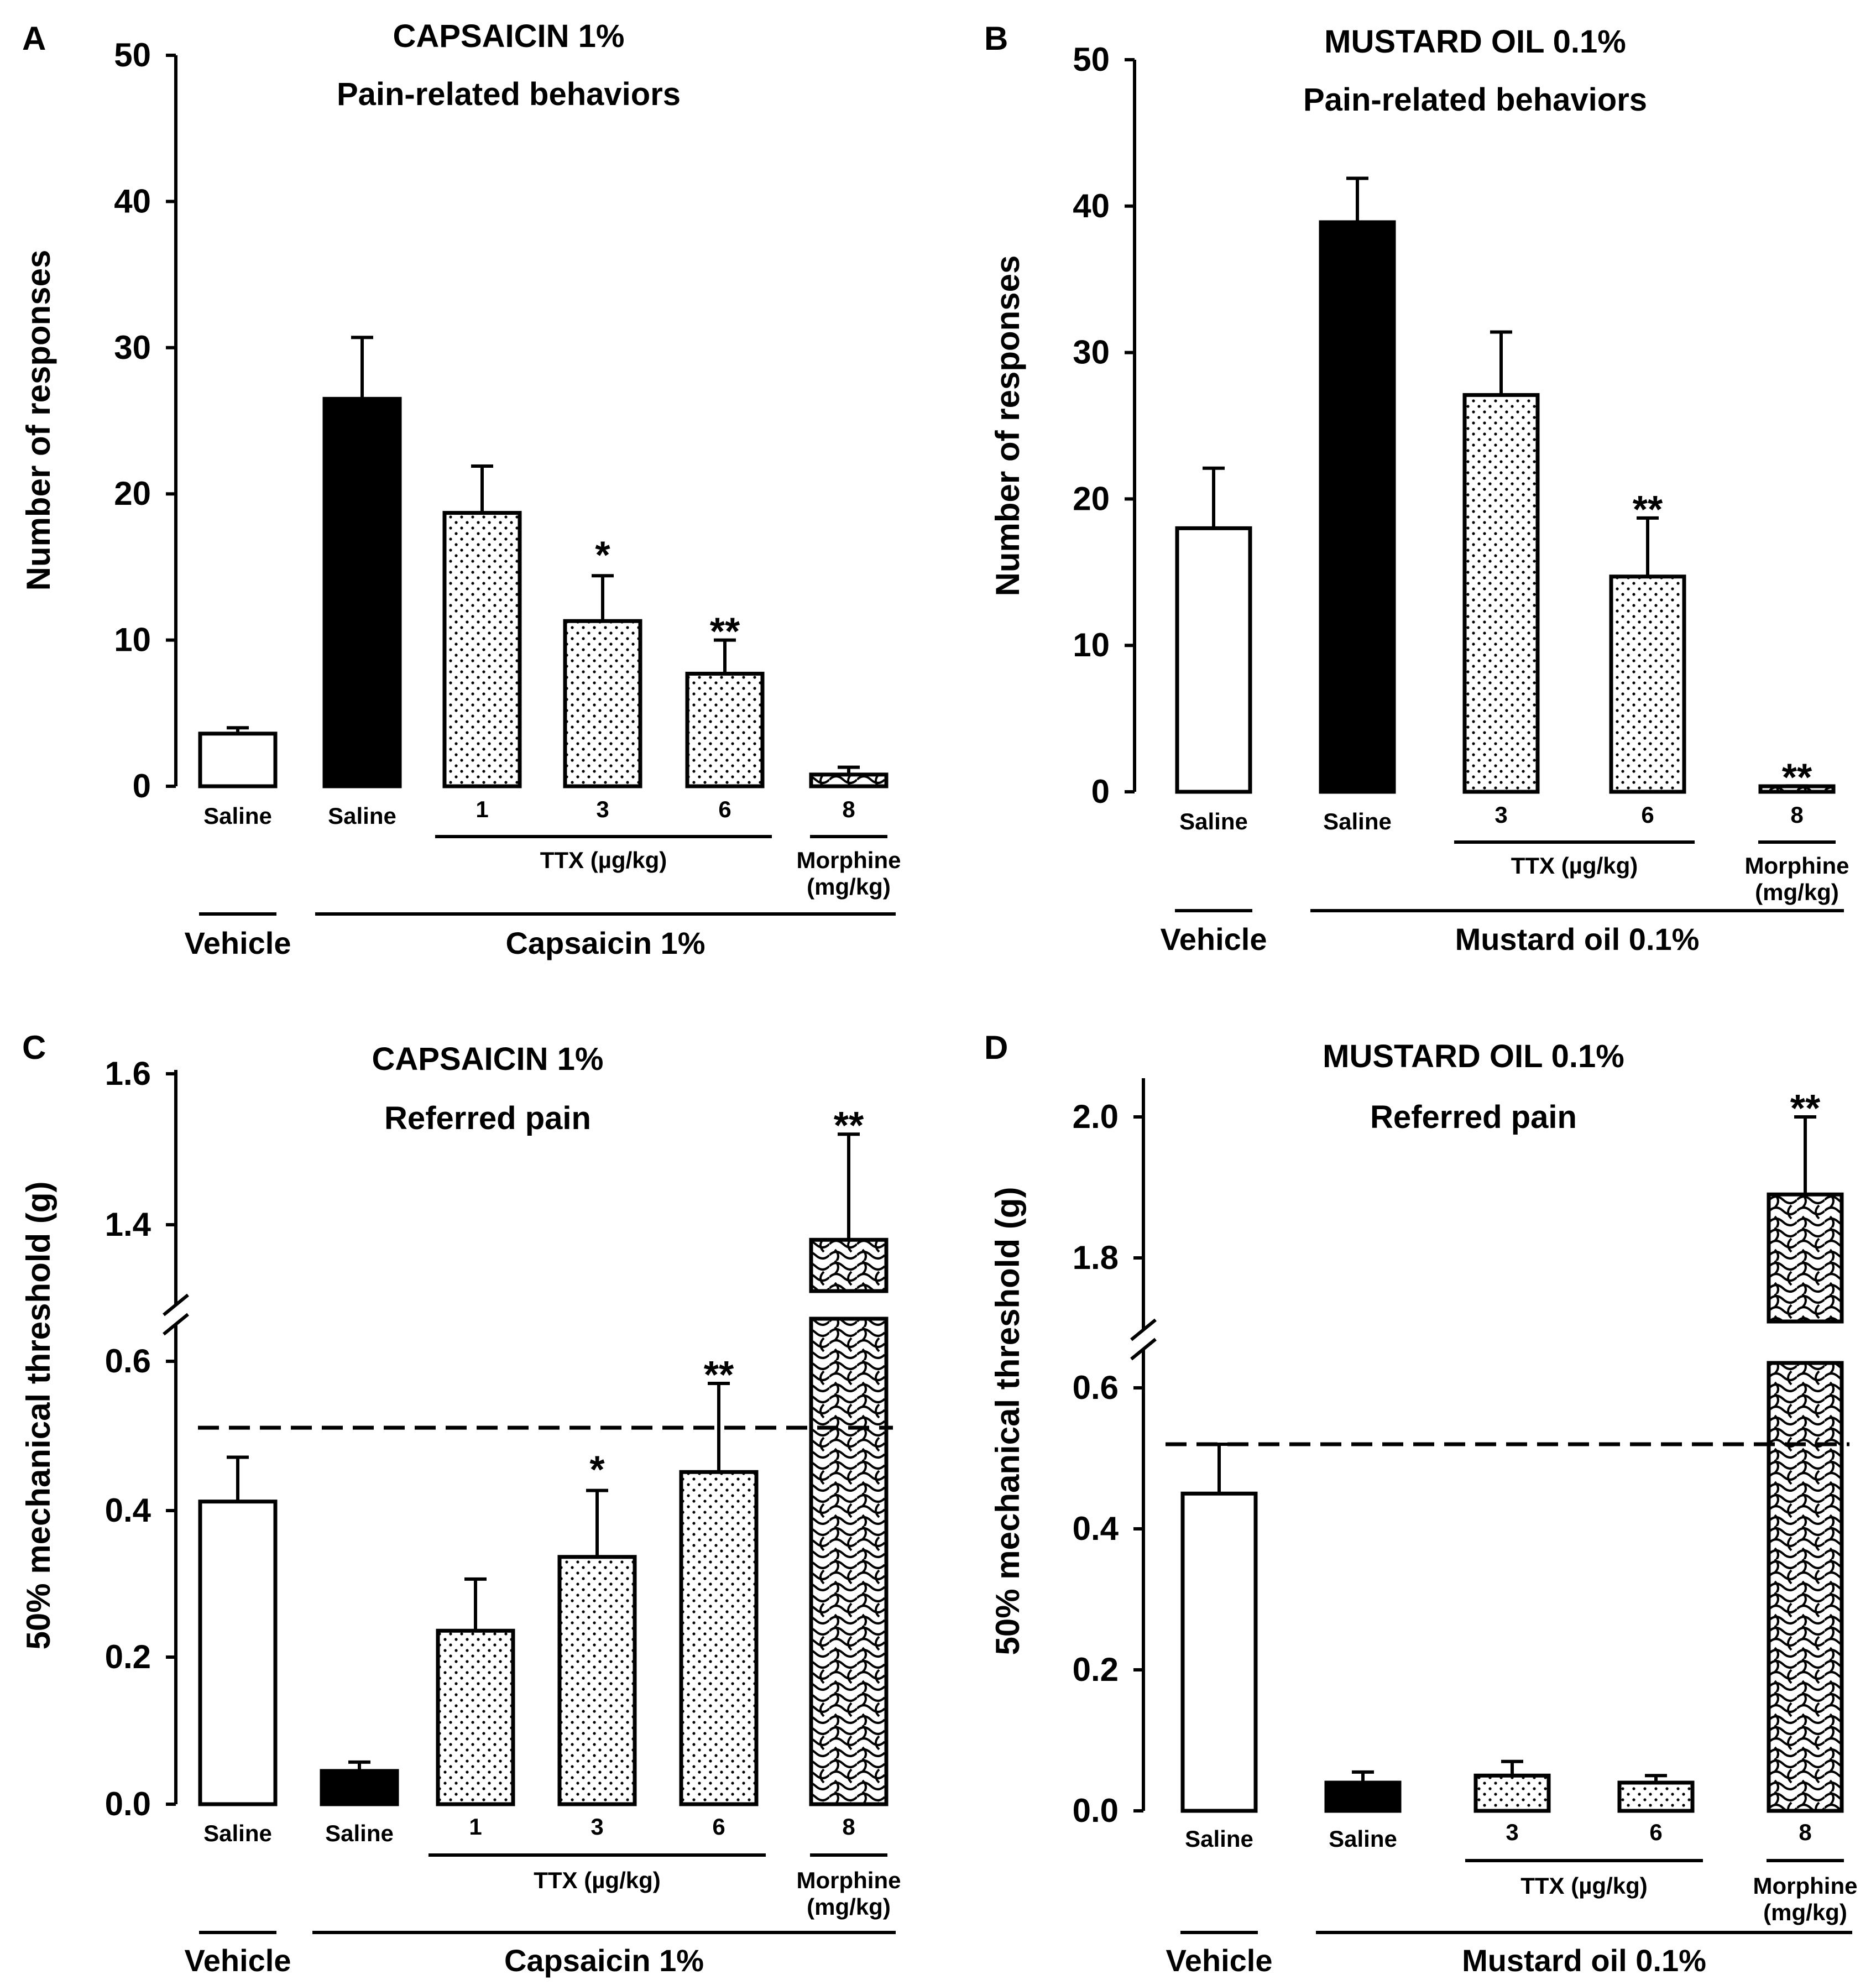 The image size is (1876, 1985). I want to click on y-tick-label: 0, so click(1100, 791).